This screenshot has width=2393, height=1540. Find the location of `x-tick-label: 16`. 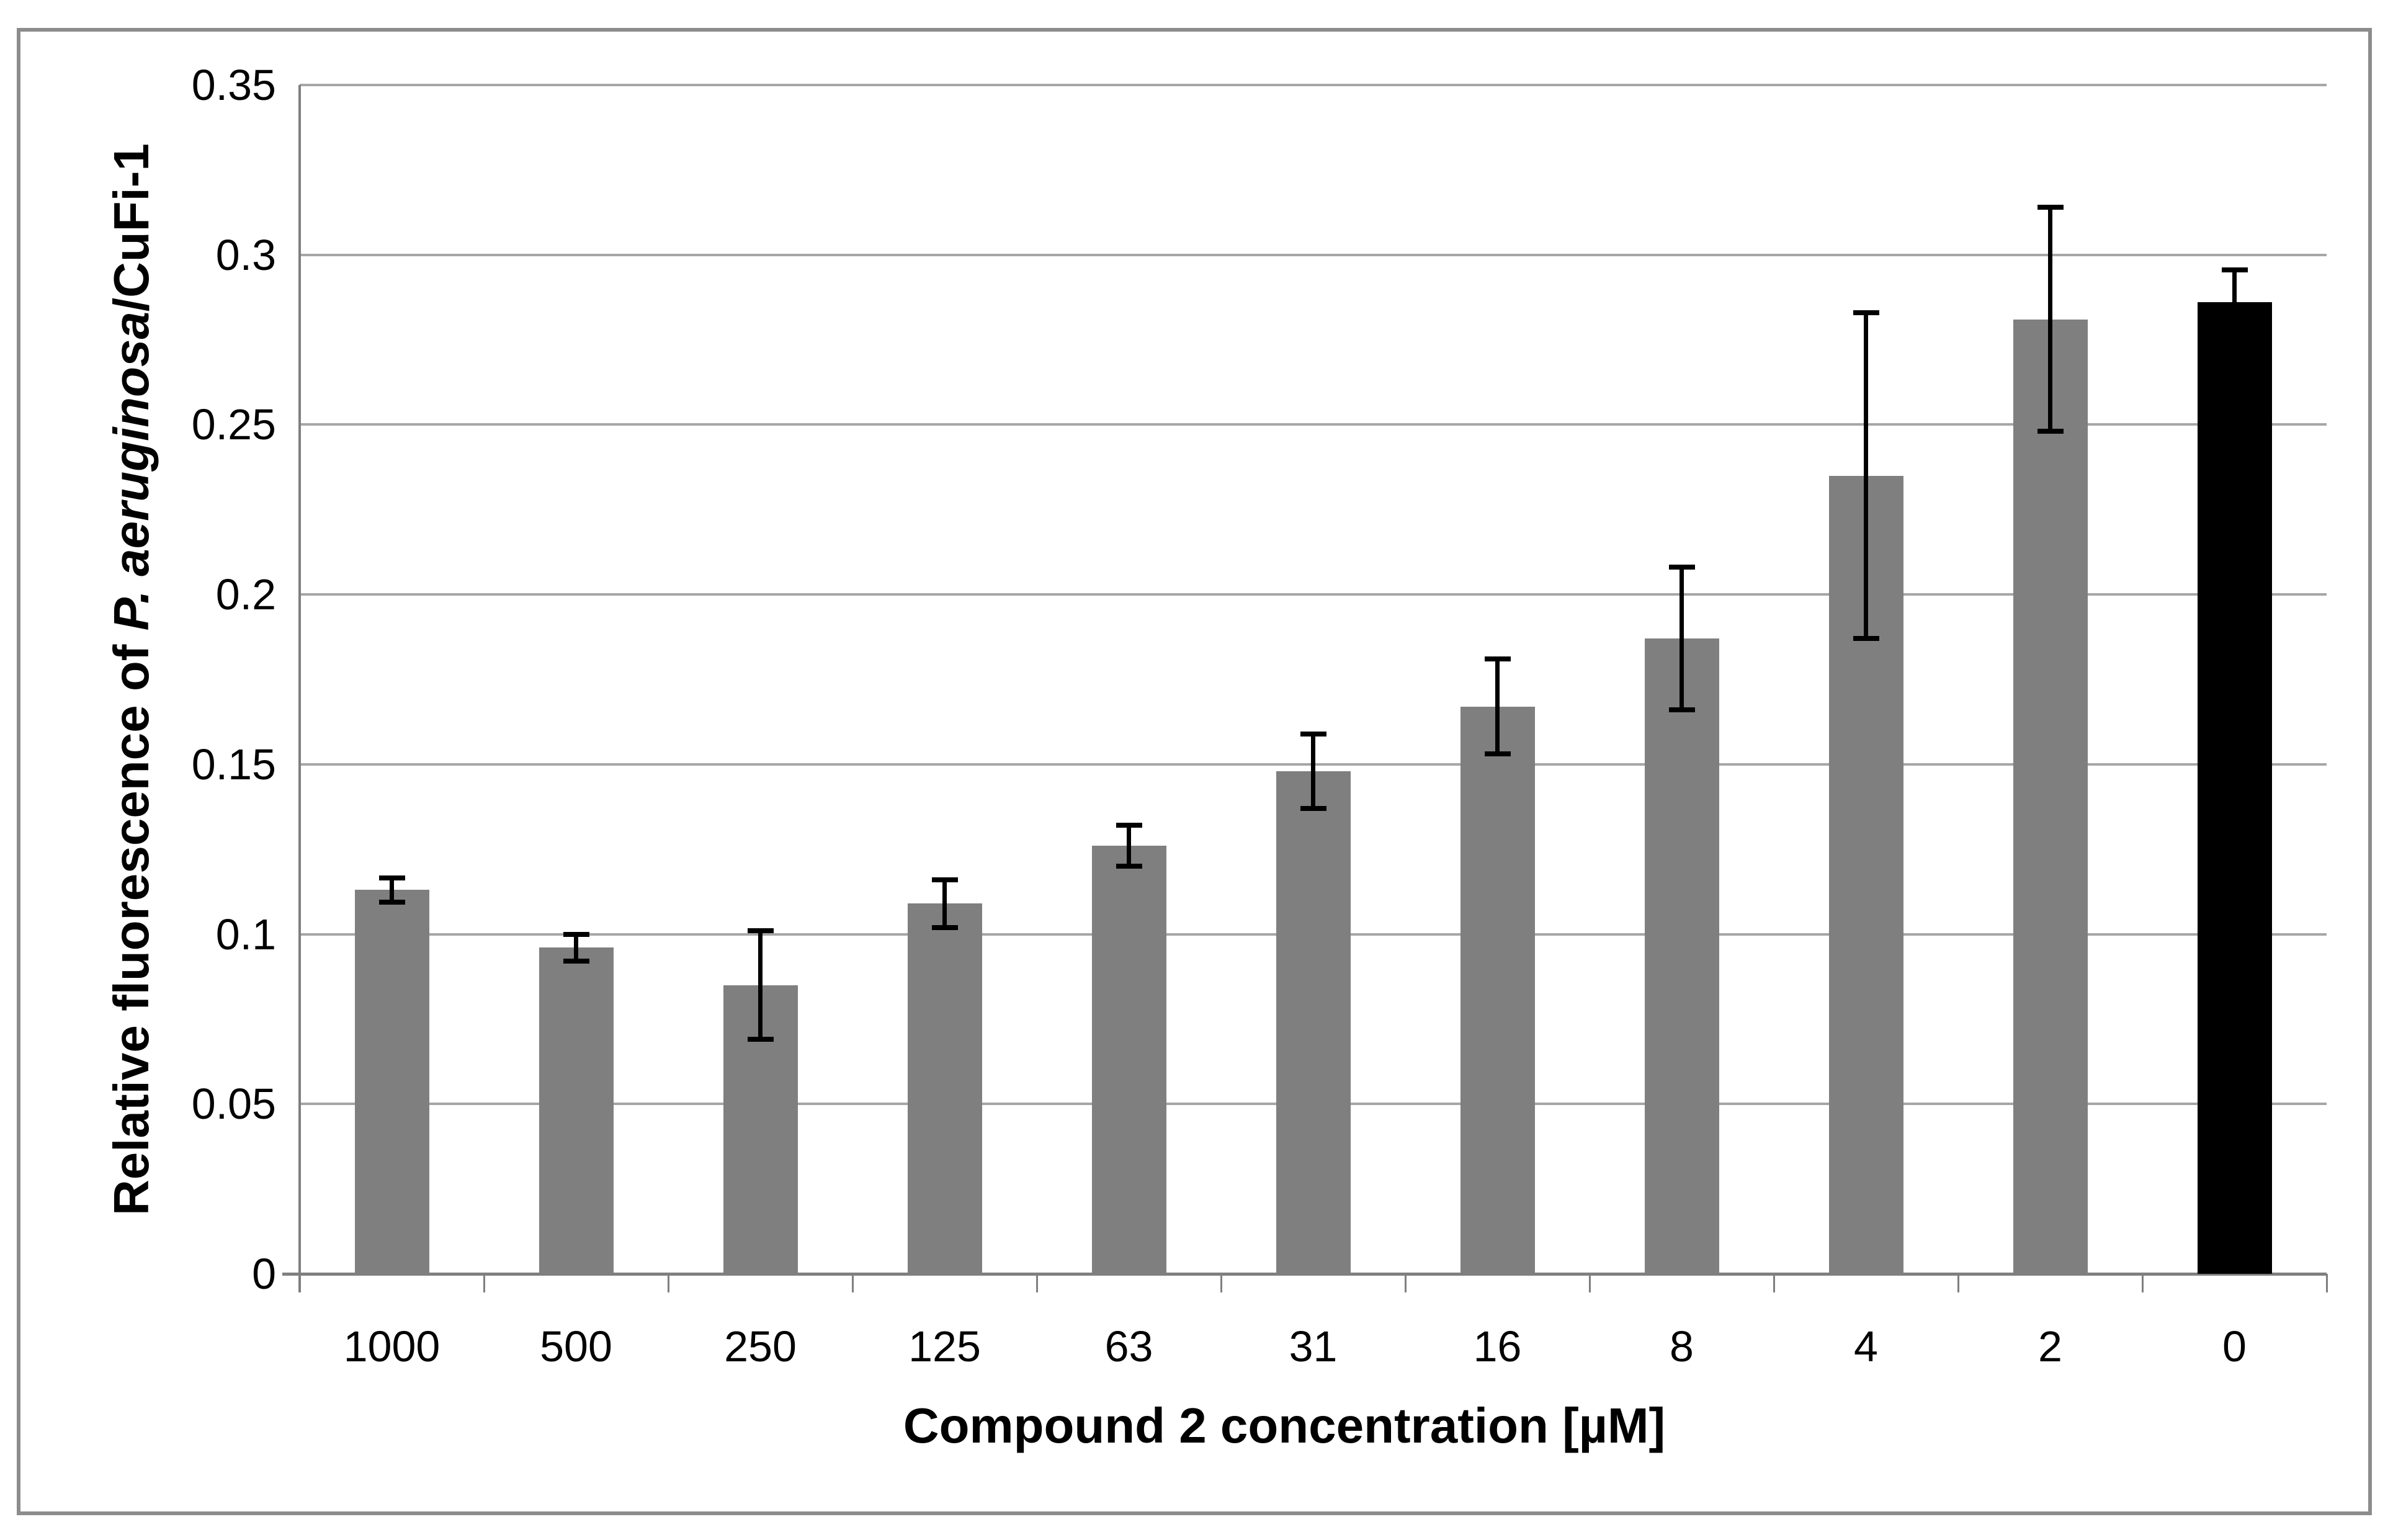

x-tick-label: 16 is located at coordinates (1497, 1346).